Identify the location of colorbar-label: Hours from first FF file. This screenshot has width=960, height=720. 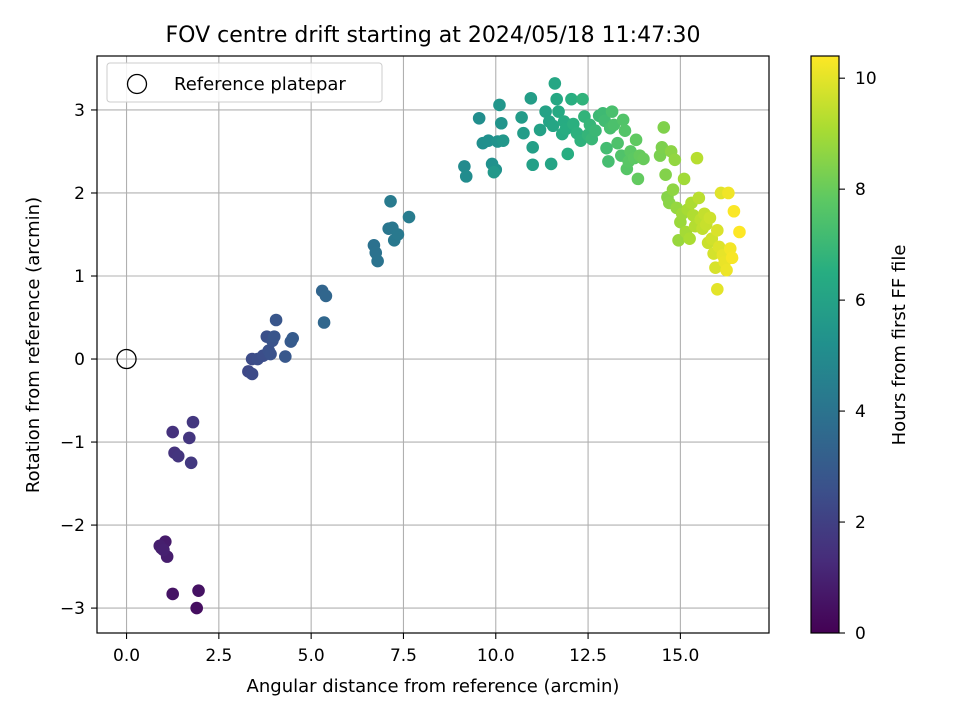
(899, 345).